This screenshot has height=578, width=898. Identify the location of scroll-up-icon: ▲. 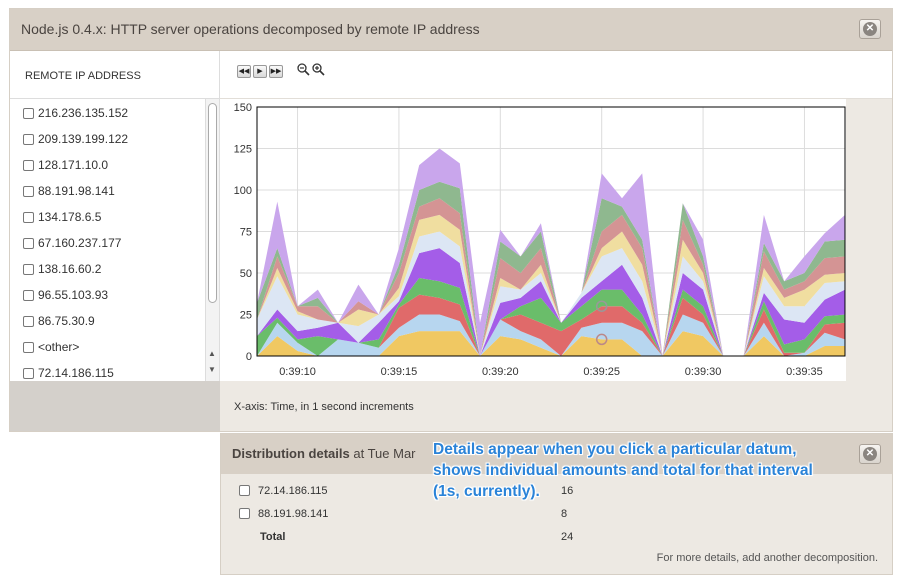
(212, 353).